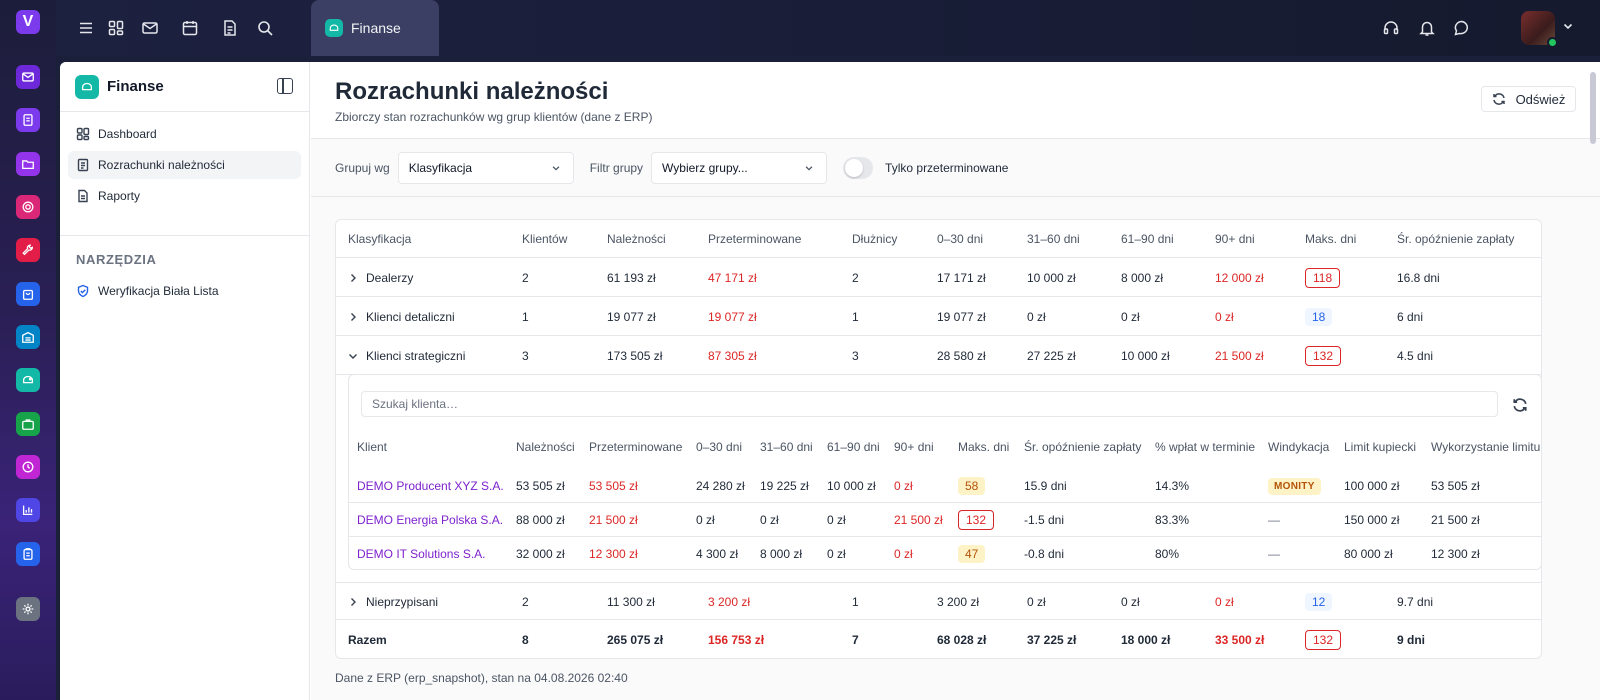 The image size is (1600, 700). What do you see at coordinates (28, 207) in the screenshot?
I see `target-app-icon` at bounding box center [28, 207].